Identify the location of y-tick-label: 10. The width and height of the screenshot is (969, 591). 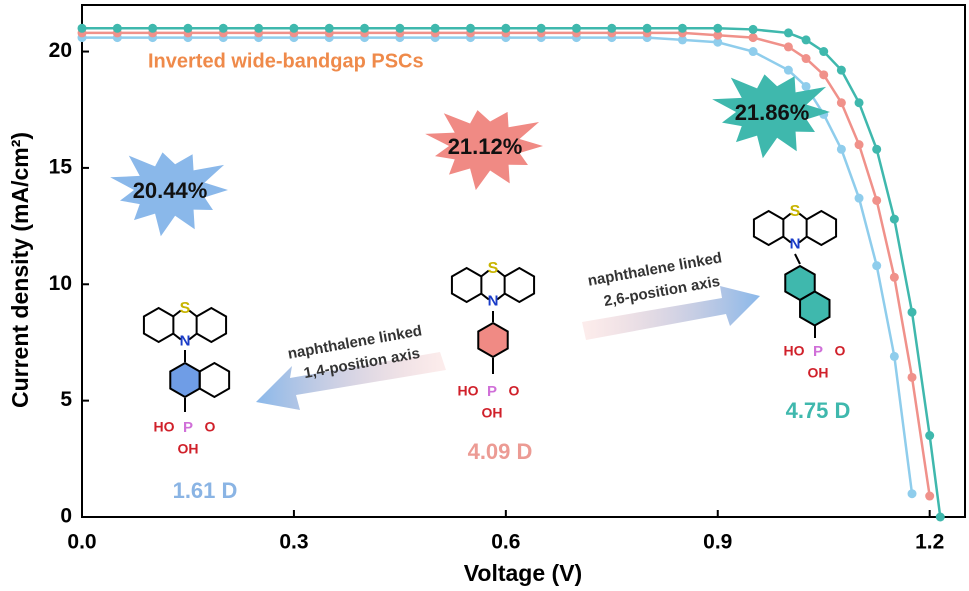
(60, 283).